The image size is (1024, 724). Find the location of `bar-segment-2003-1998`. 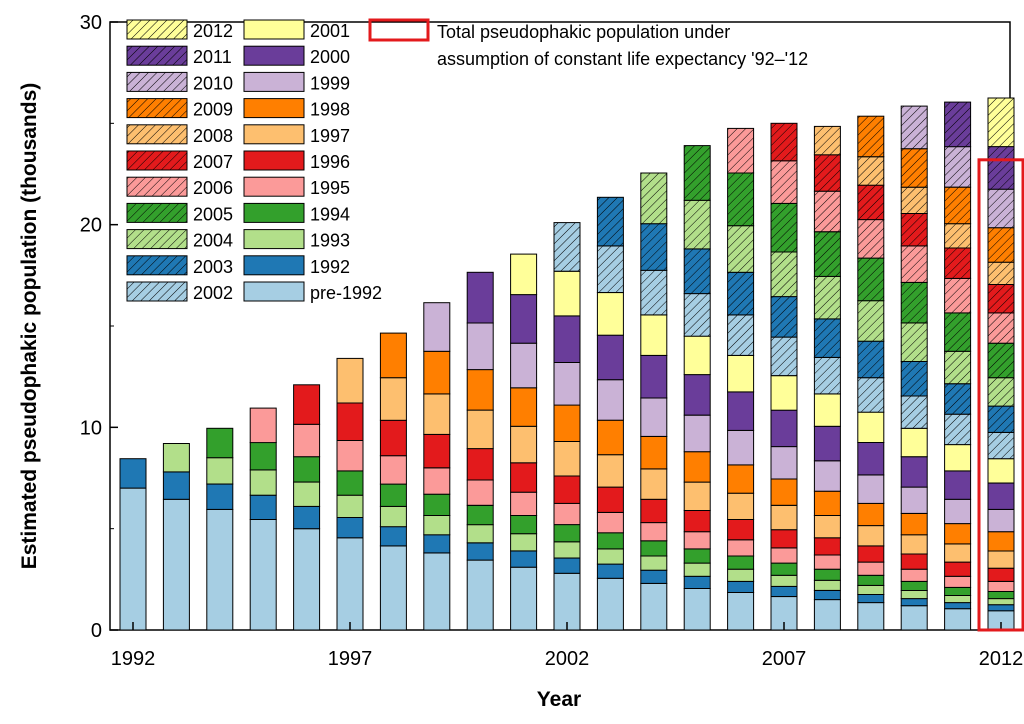

bar-segment-2003-1998 is located at coordinates (610, 437).